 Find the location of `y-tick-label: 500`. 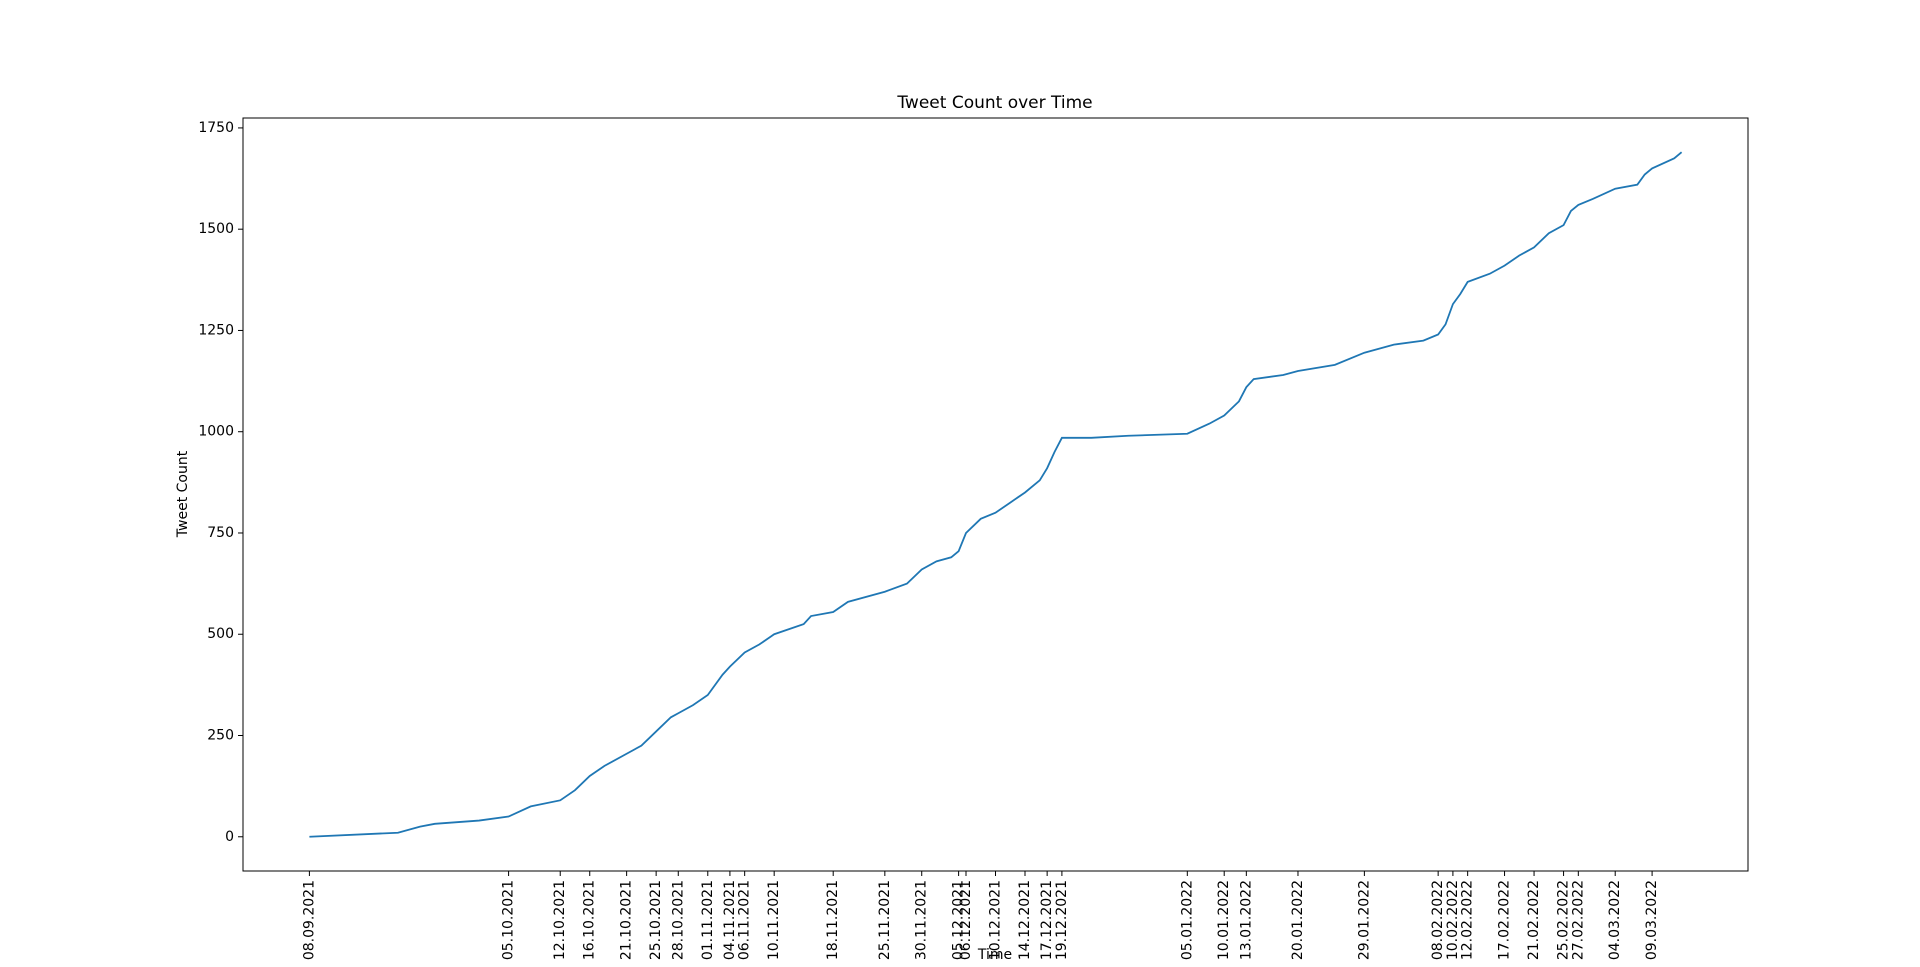

y-tick-label: 500 is located at coordinates (220, 634).